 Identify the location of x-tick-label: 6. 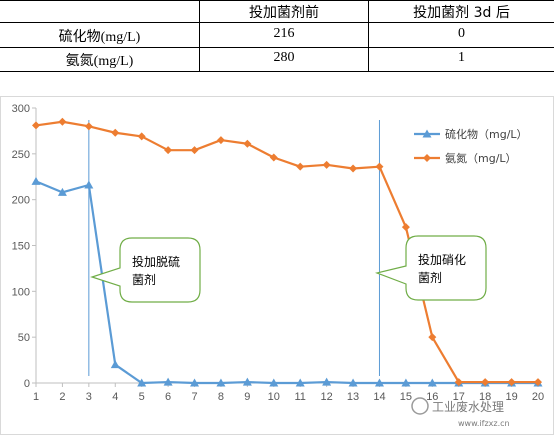
(168, 397).